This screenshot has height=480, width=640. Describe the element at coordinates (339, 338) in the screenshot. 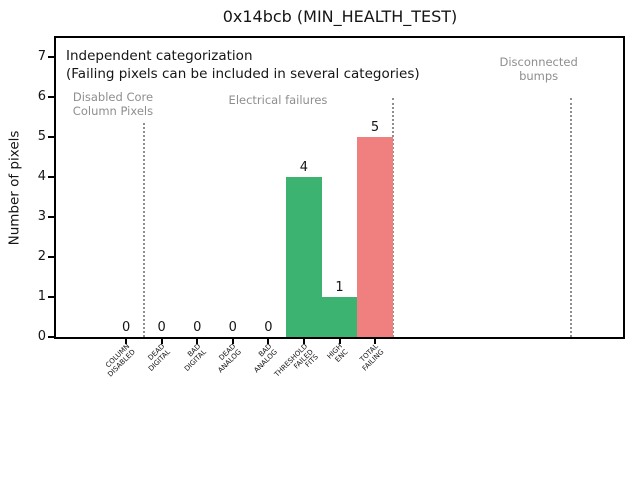

I see `bottom-spine` at that location.